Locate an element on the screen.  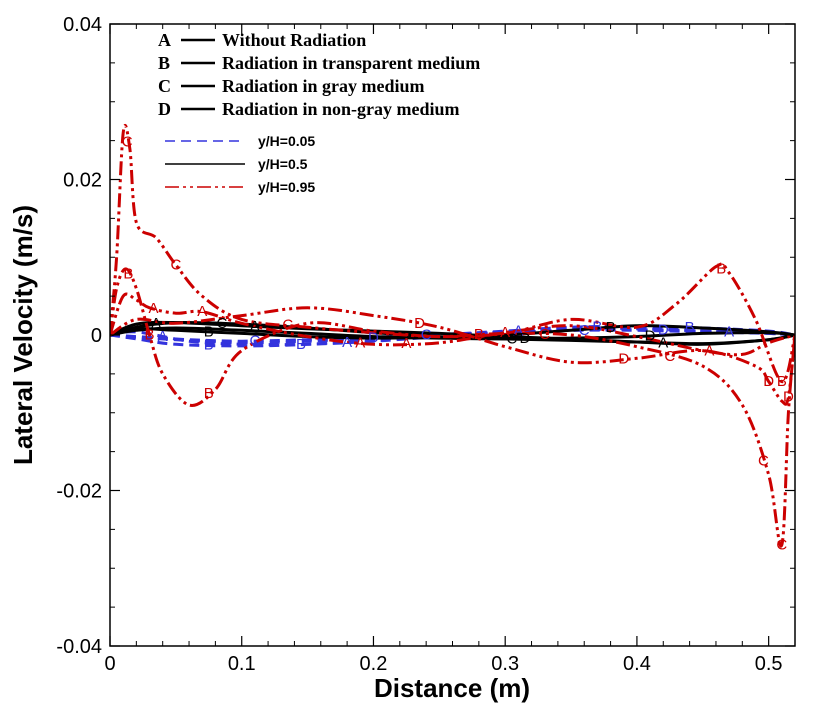
x-tick-label: 0.5 is located at coordinates (769, 664).